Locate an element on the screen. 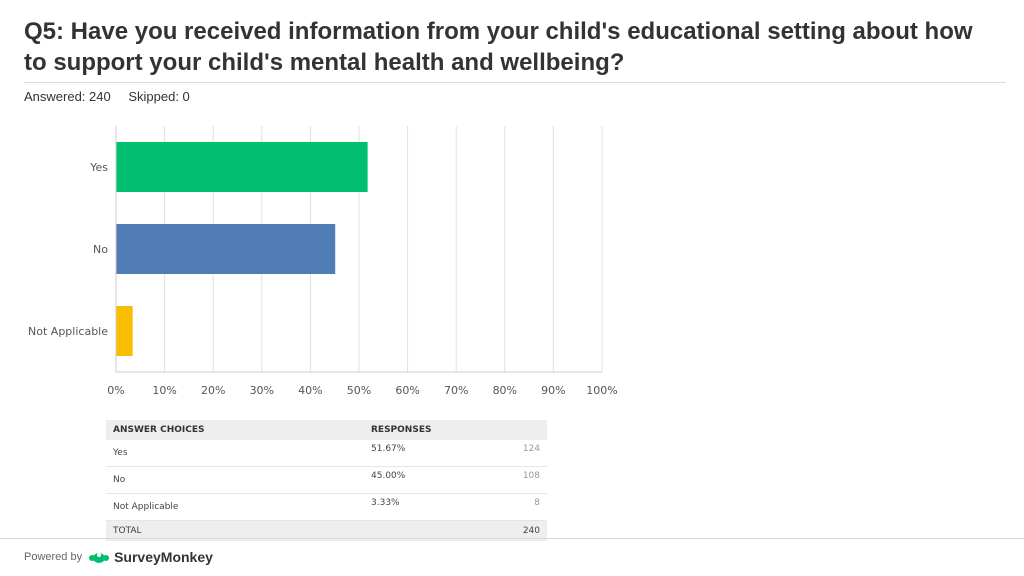 The height and width of the screenshot is (576, 1024). choice-count: 8 is located at coordinates (511, 507).